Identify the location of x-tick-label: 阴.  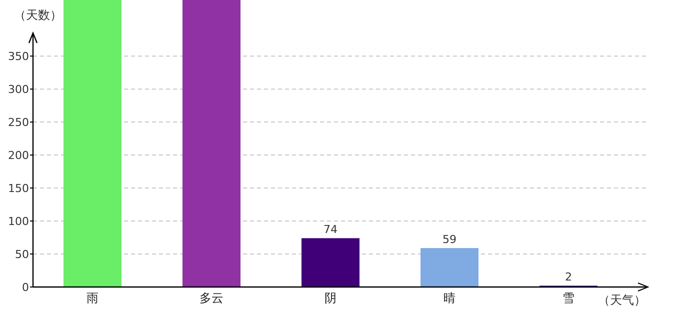
(330, 298).